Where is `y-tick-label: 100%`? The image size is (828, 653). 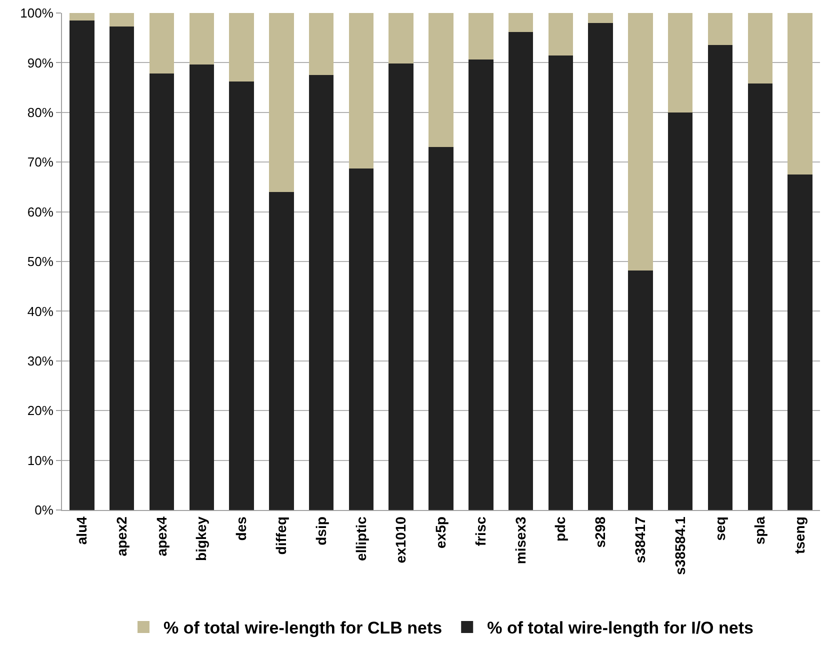
y-tick-label: 100% is located at coordinates (37, 13).